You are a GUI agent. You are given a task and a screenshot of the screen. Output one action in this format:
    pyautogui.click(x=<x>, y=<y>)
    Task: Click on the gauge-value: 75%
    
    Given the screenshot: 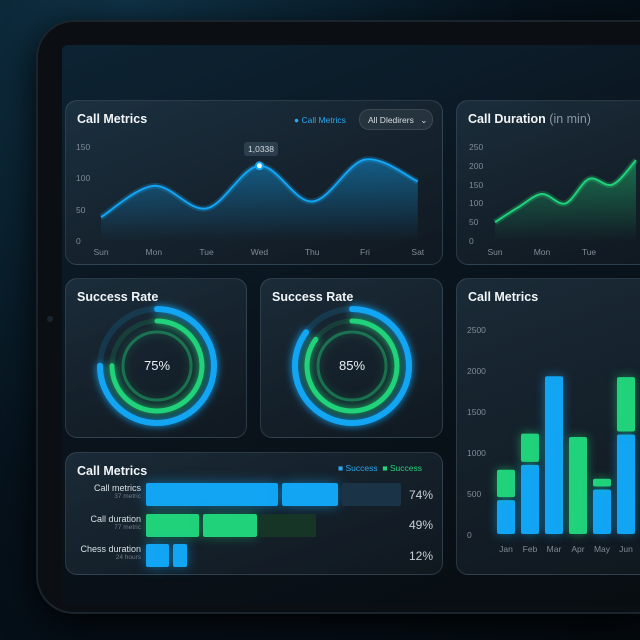 What is the action you would take?
    pyautogui.click(x=157, y=365)
    